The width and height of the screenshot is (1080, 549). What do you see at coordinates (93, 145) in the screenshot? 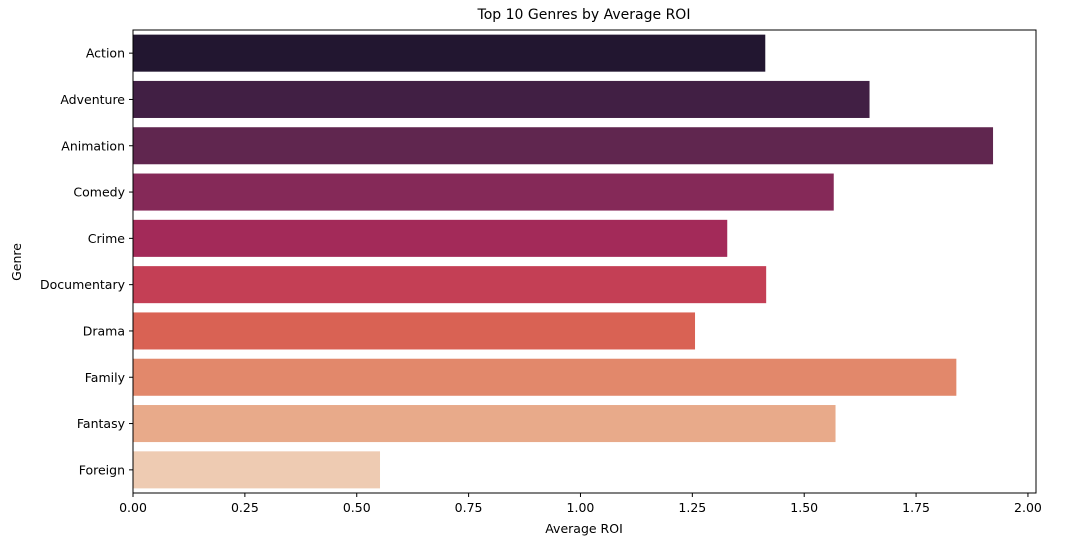
I see `y-tick-label: Animation` at bounding box center [93, 145].